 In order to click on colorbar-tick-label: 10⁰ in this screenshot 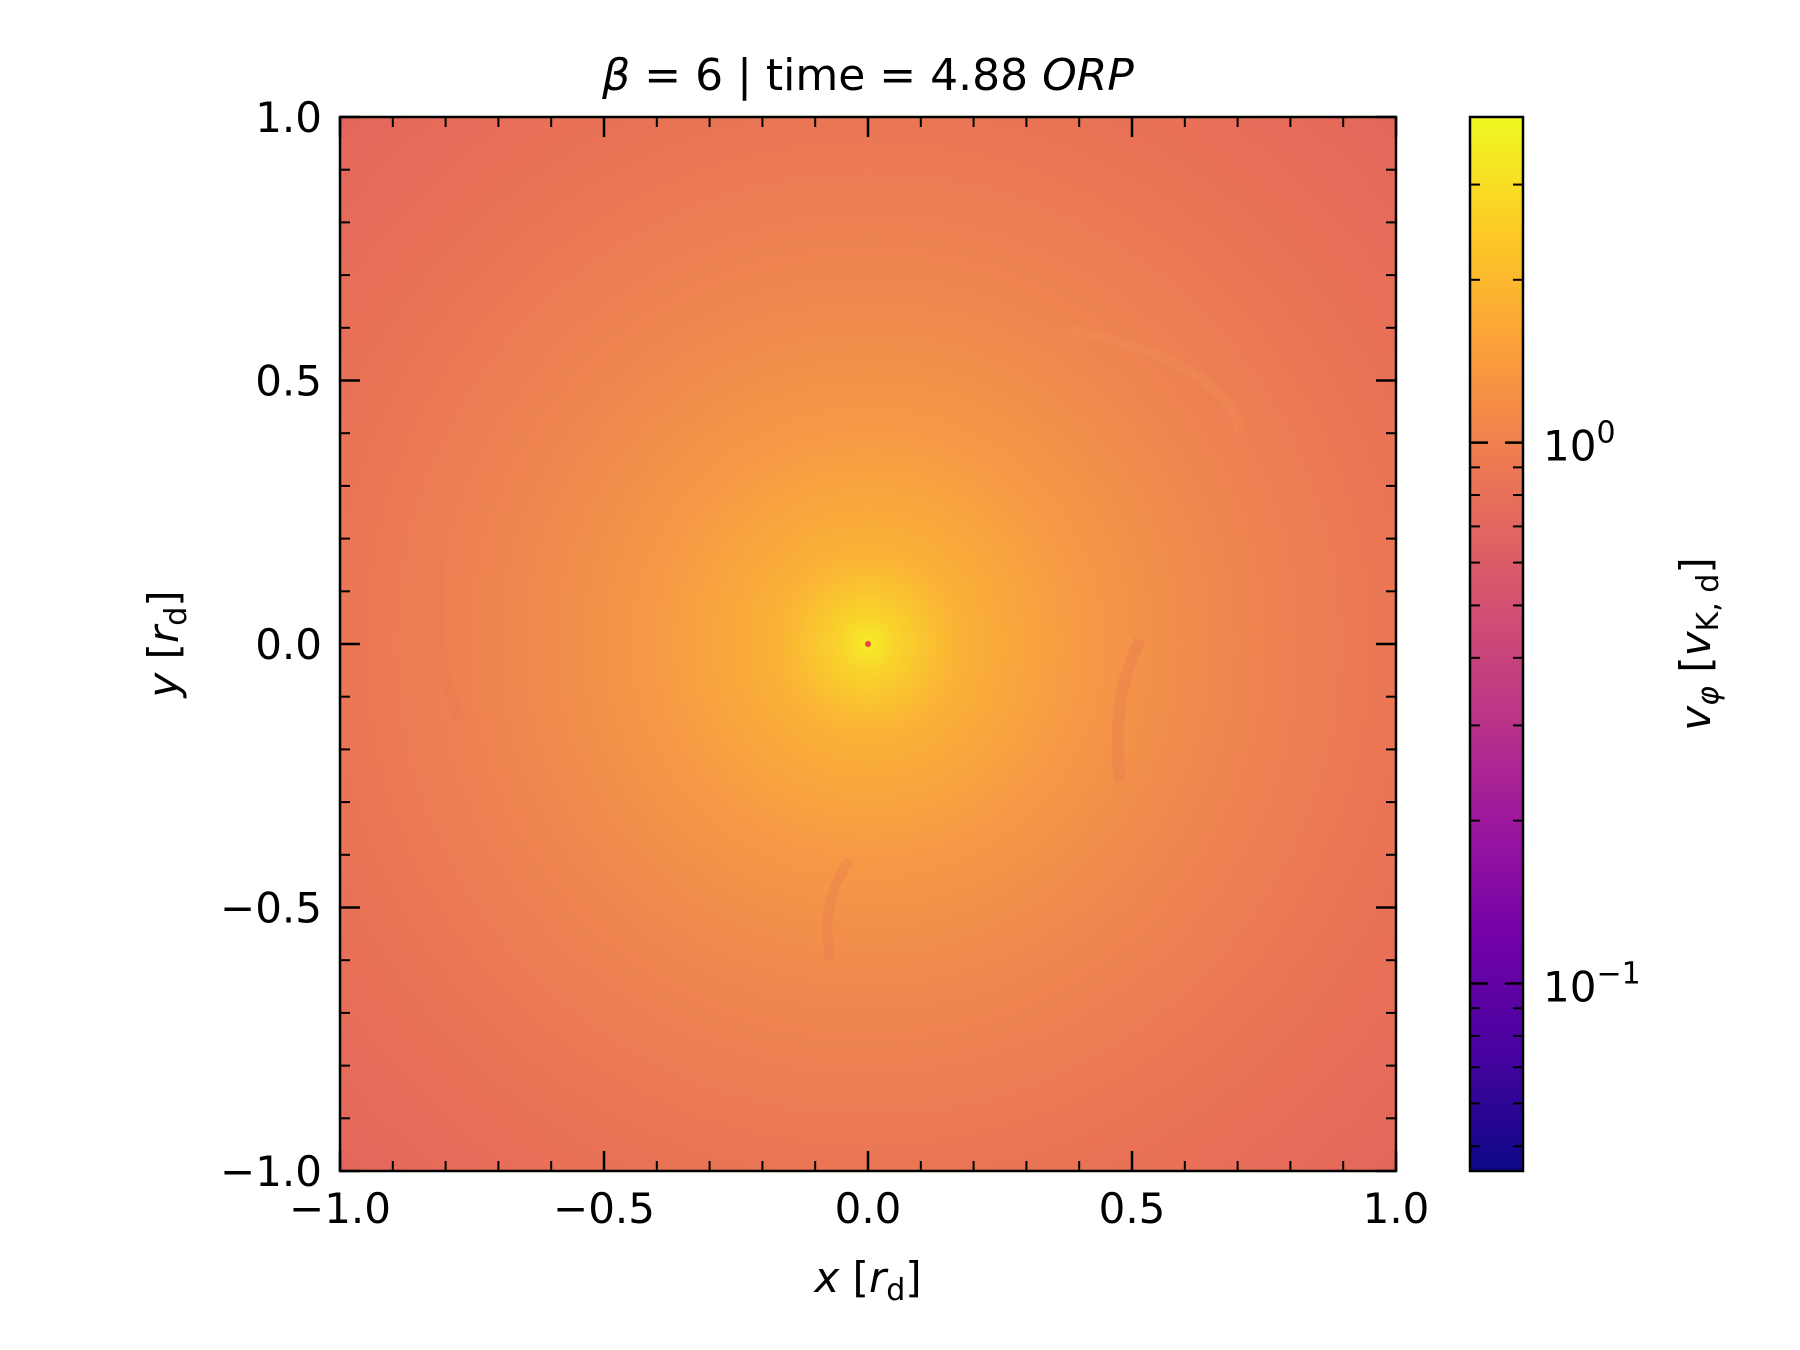, I will do `click(1579, 443)`.